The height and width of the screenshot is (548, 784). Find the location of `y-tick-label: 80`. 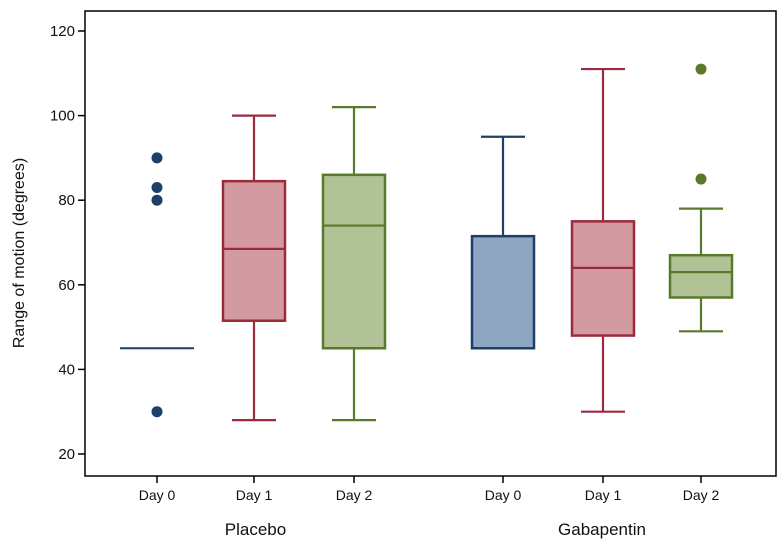

y-tick-label: 80 is located at coordinates (66, 200).